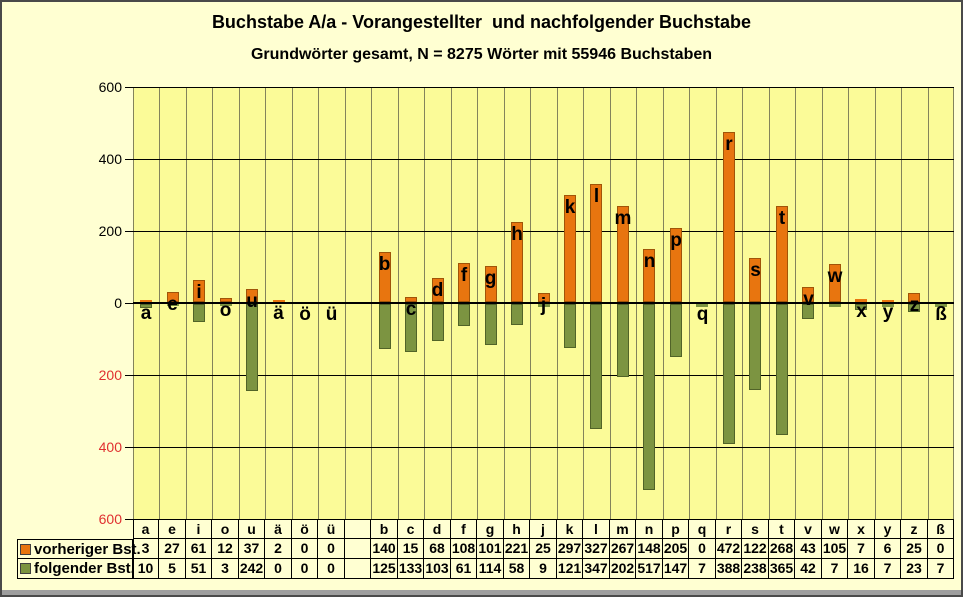  I want to click on bar-letter-label: g, so click(490, 278).